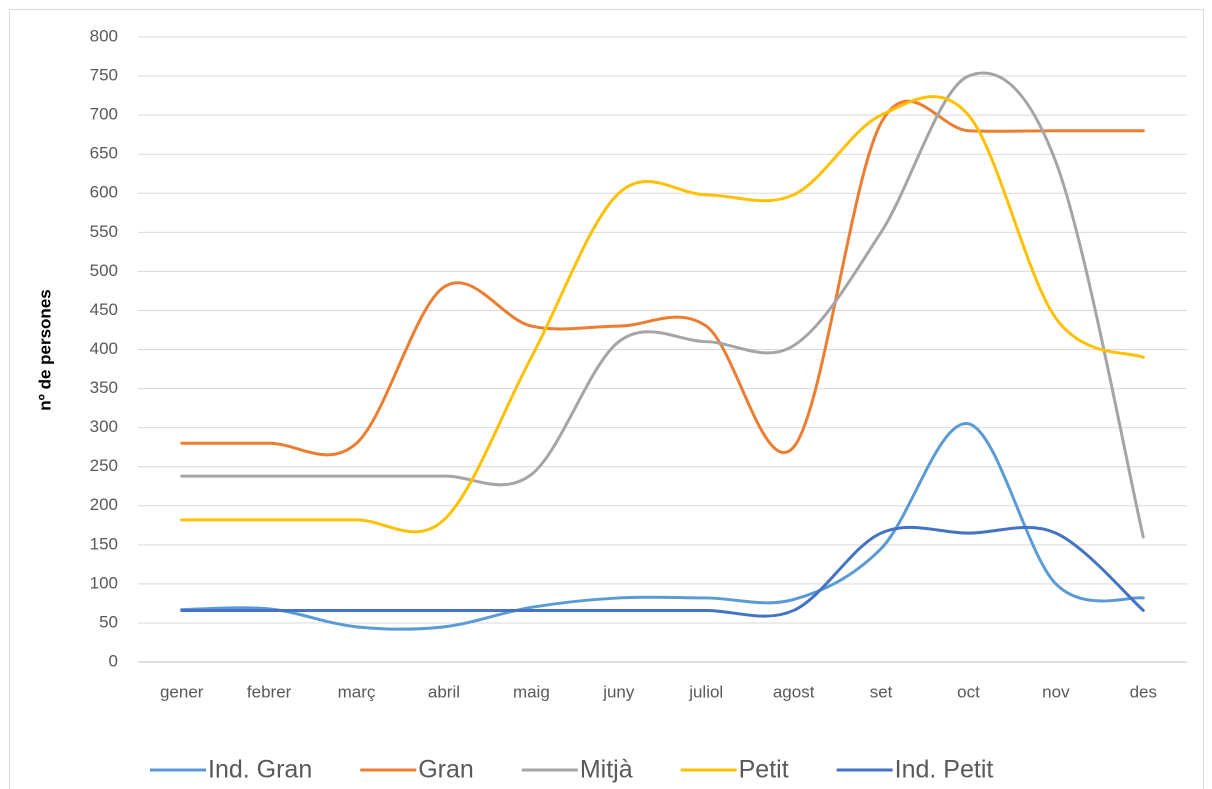 The image size is (1212, 789). I want to click on y-tick-label: 300, so click(104, 426).